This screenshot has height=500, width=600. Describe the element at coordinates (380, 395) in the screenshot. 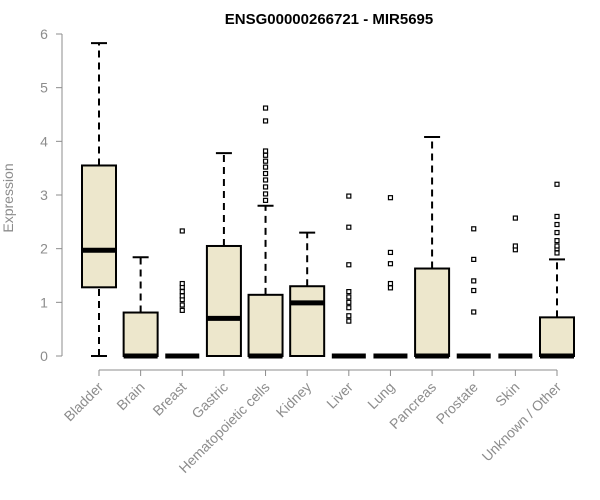

I see `x-tick-label: Lung` at that location.